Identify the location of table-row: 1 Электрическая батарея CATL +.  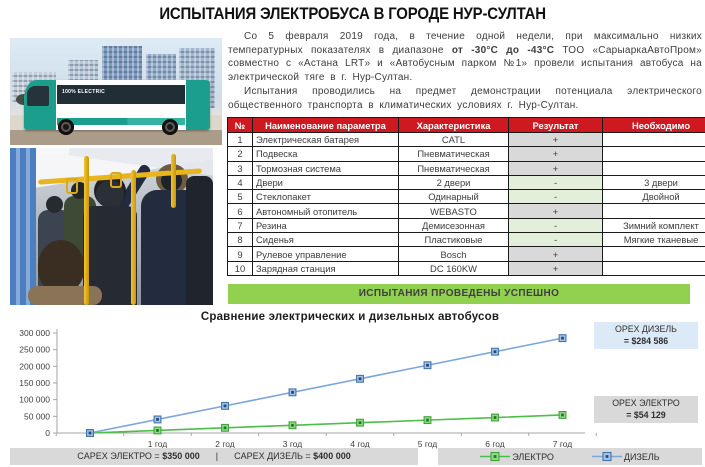
(466, 139).